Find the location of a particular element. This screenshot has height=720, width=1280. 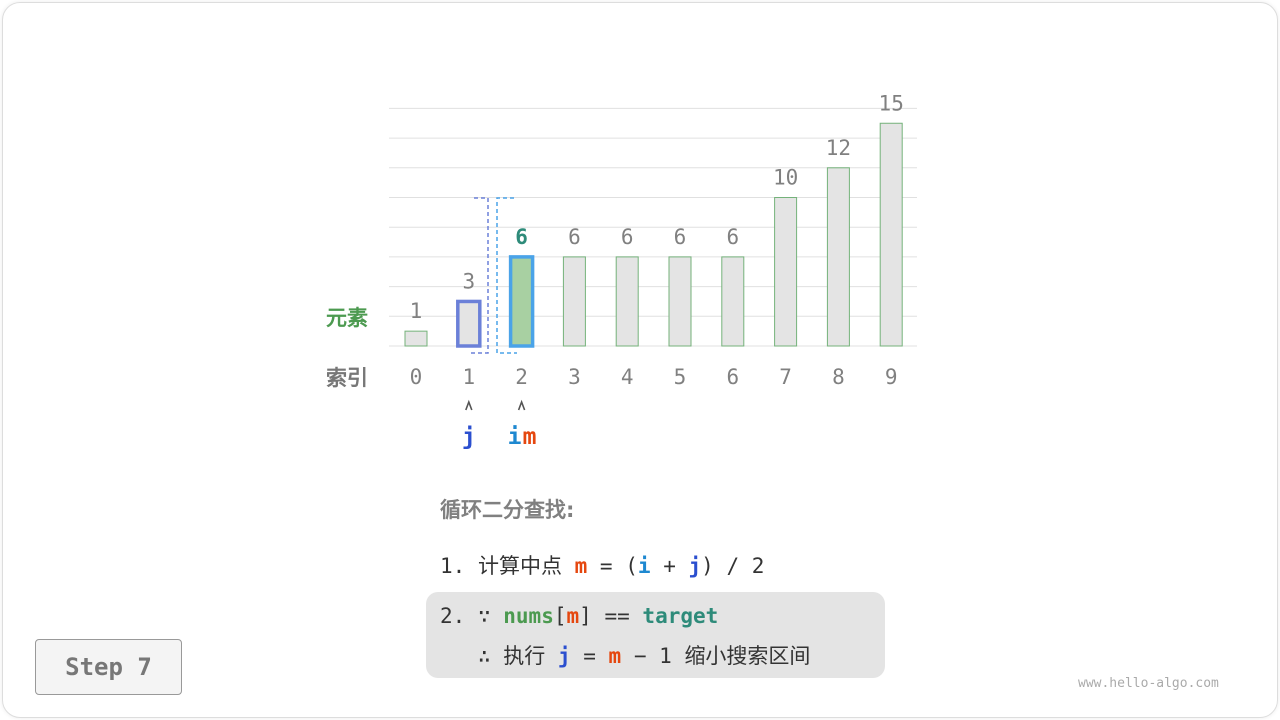

index-label: 2 is located at coordinates (521, 377).